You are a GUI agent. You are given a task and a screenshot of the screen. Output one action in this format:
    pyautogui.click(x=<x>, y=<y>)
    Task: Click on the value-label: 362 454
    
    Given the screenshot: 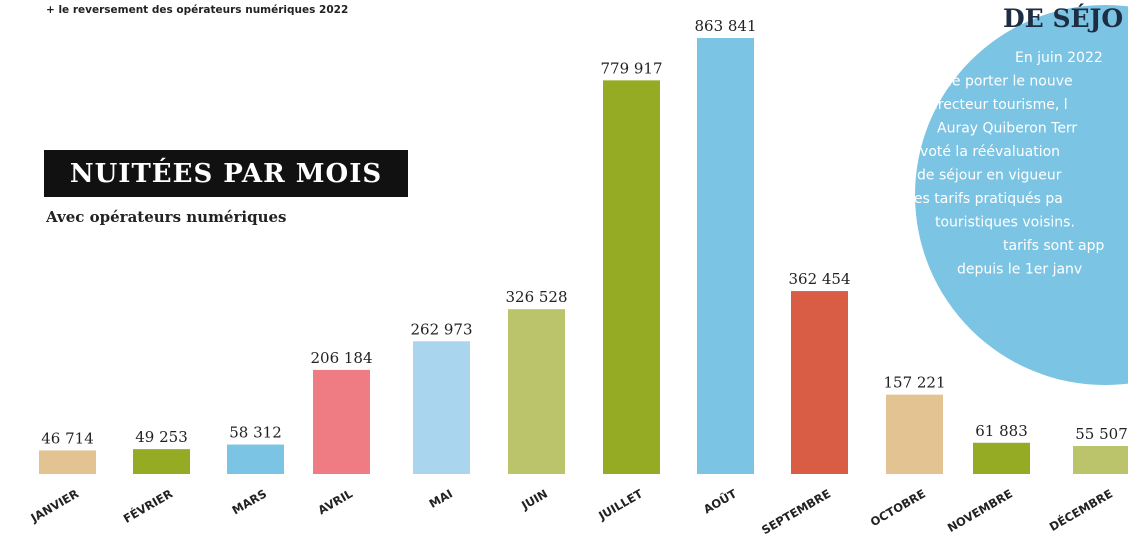 What is the action you would take?
    pyautogui.click(x=819, y=279)
    